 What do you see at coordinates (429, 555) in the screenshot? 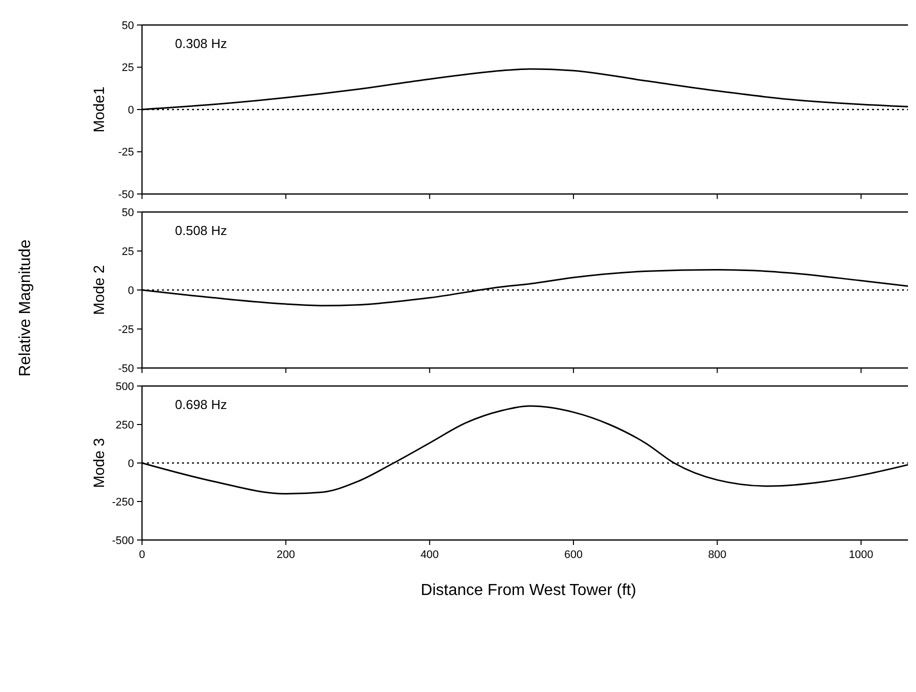
I see `x-tick-label: 400` at bounding box center [429, 555].